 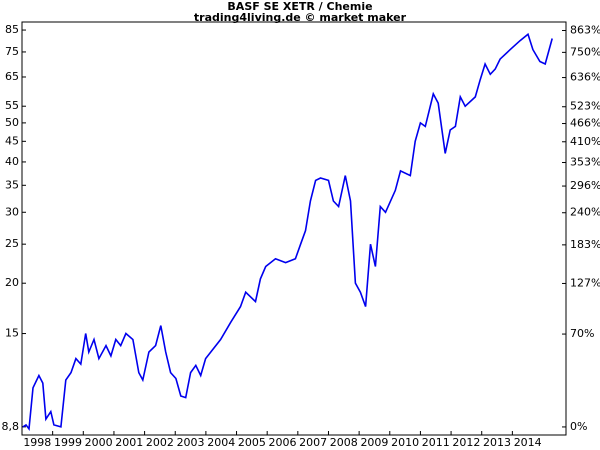 I want to click on y-tick-label: 75, so click(x=12, y=51).